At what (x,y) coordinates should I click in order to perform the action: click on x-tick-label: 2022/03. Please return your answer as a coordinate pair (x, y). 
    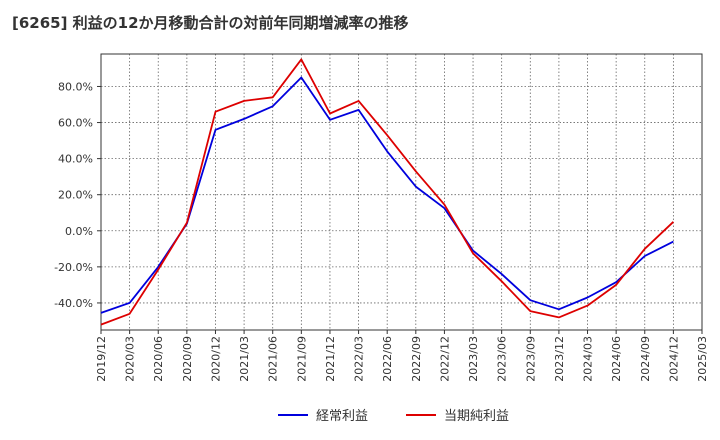
    Looking at the image, I should click on (359, 359).